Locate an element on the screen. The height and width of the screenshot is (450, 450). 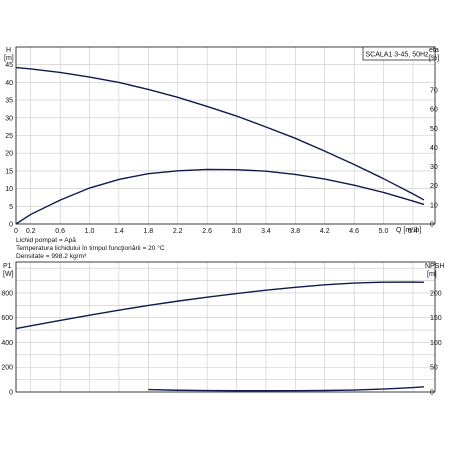
power-curve is located at coordinates (219, 305).